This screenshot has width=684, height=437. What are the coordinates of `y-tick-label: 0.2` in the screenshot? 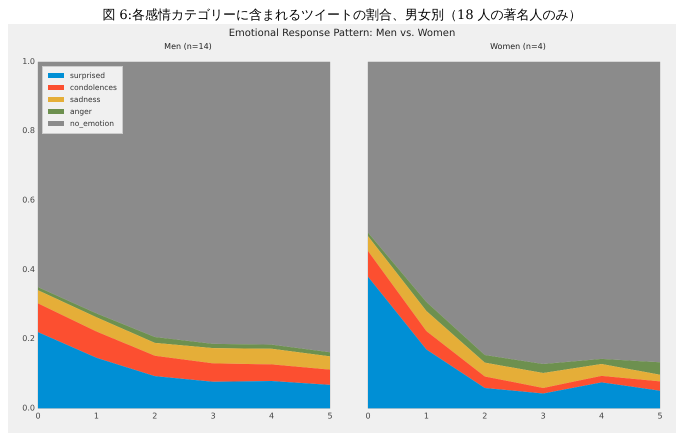 It's located at (28, 339).